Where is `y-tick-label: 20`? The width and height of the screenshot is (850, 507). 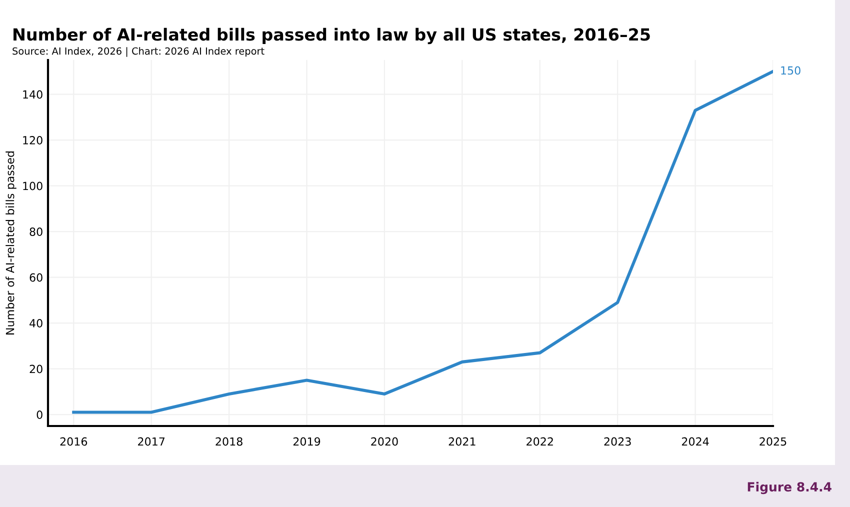
y-tick-label: 20 is located at coordinates (36, 369).